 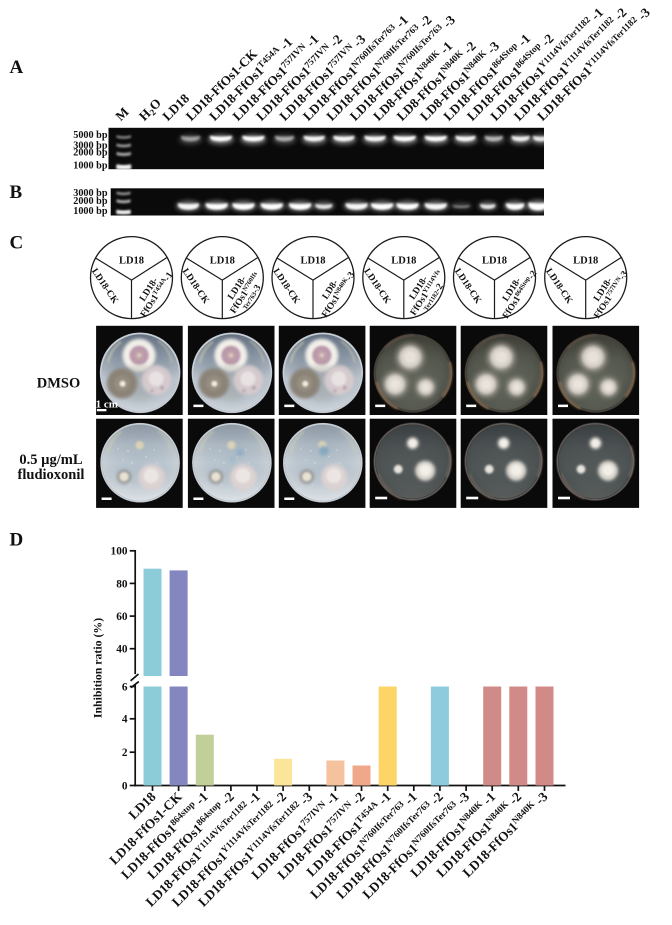 What do you see at coordinates (125, 753) in the screenshot?
I see `svg-text: 2` at bounding box center [125, 753].